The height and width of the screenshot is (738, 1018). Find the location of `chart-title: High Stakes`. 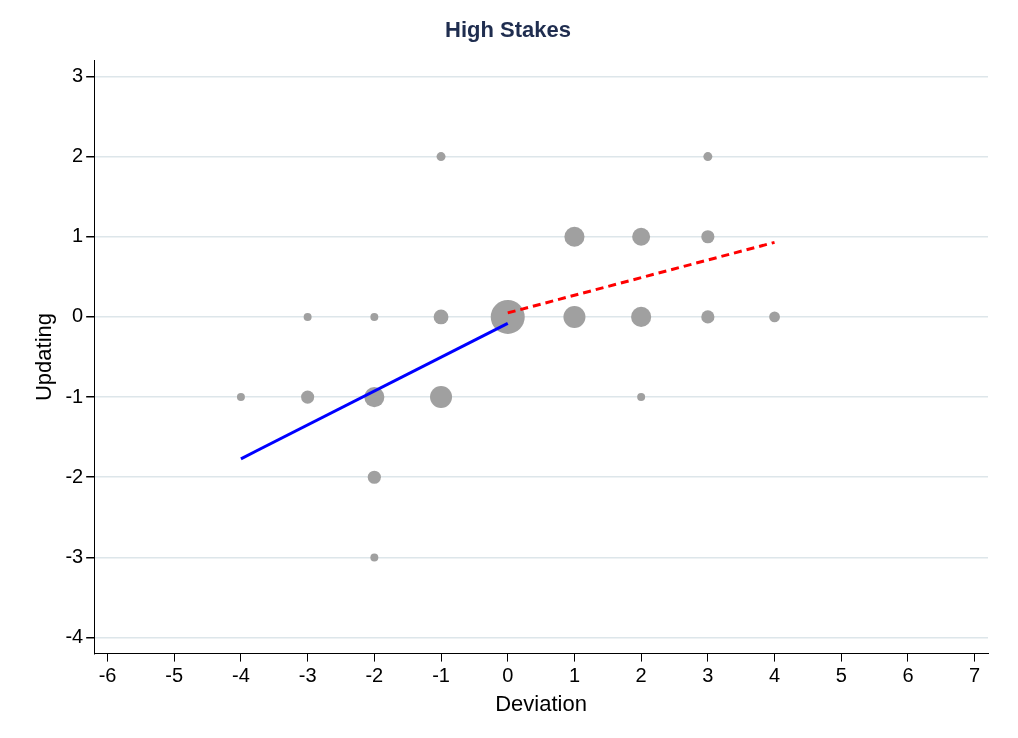

chart-title: High Stakes is located at coordinates (508, 30).